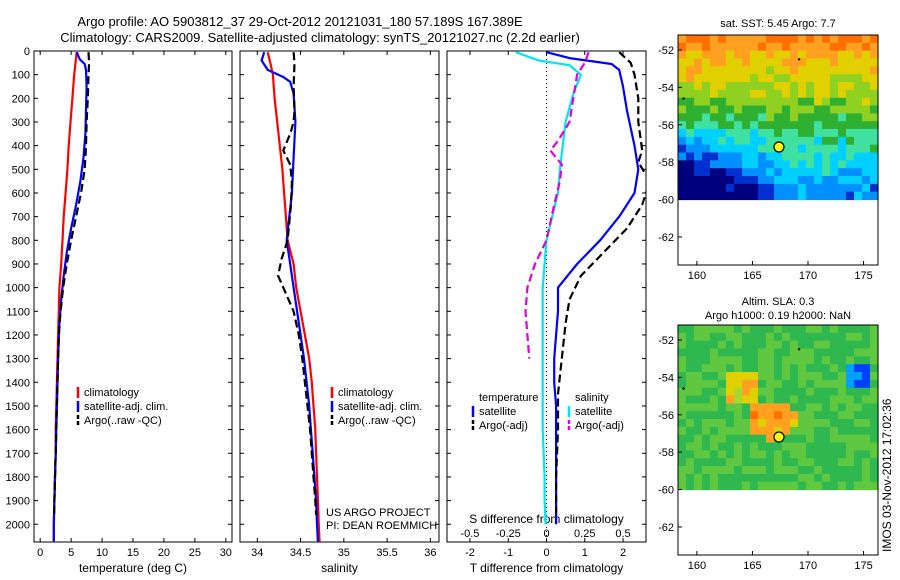  What do you see at coordinates (778, 302) in the screenshot?
I see `sla-map-title: Altim. SLA: 0.3` at bounding box center [778, 302].